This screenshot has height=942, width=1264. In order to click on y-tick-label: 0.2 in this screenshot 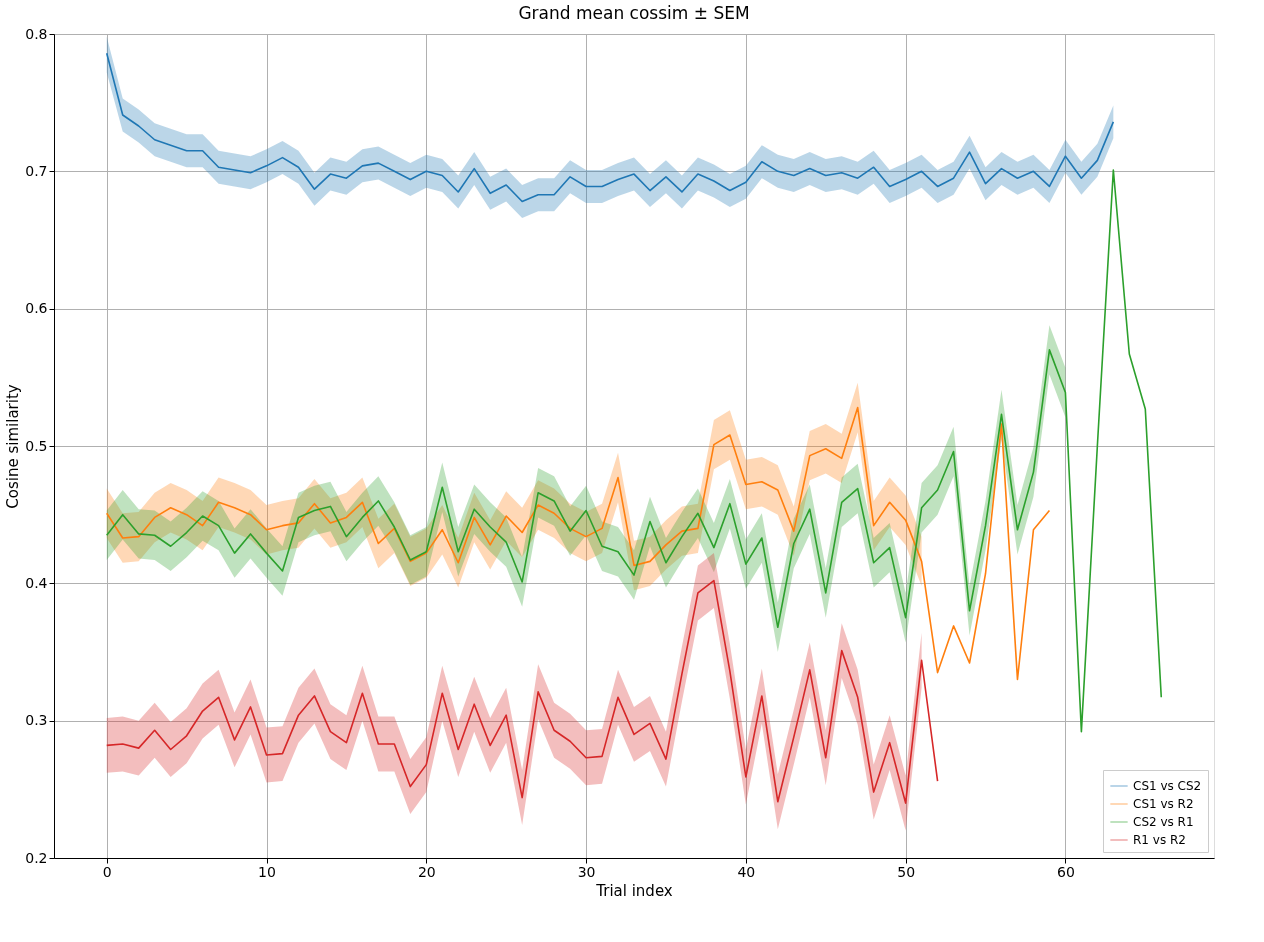, I will do `click(36, 857)`.